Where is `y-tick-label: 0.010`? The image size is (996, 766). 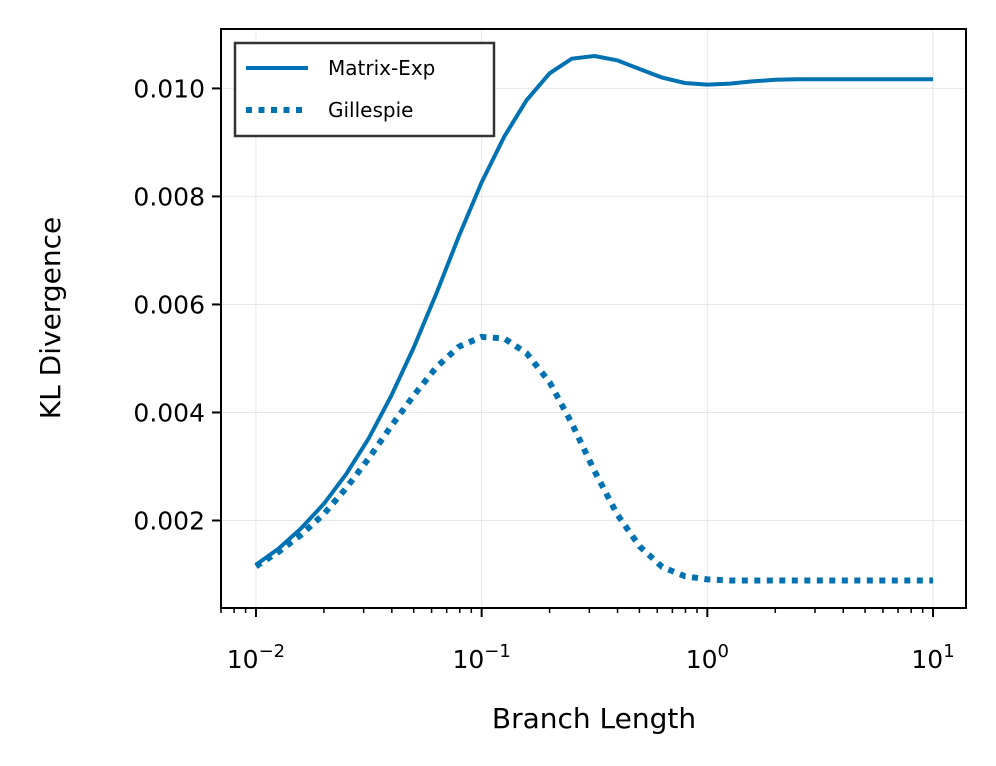
y-tick-label: 0.010 is located at coordinates (169, 88).